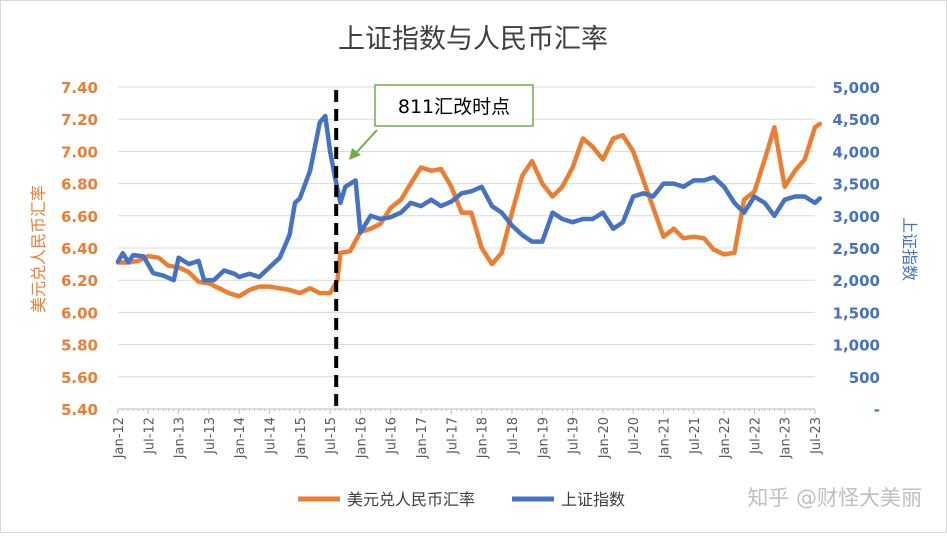  What do you see at coordinates (79, 378) in the screenshot?
I see `left-tick-label: 5.60` at bounding box center [79, 378].